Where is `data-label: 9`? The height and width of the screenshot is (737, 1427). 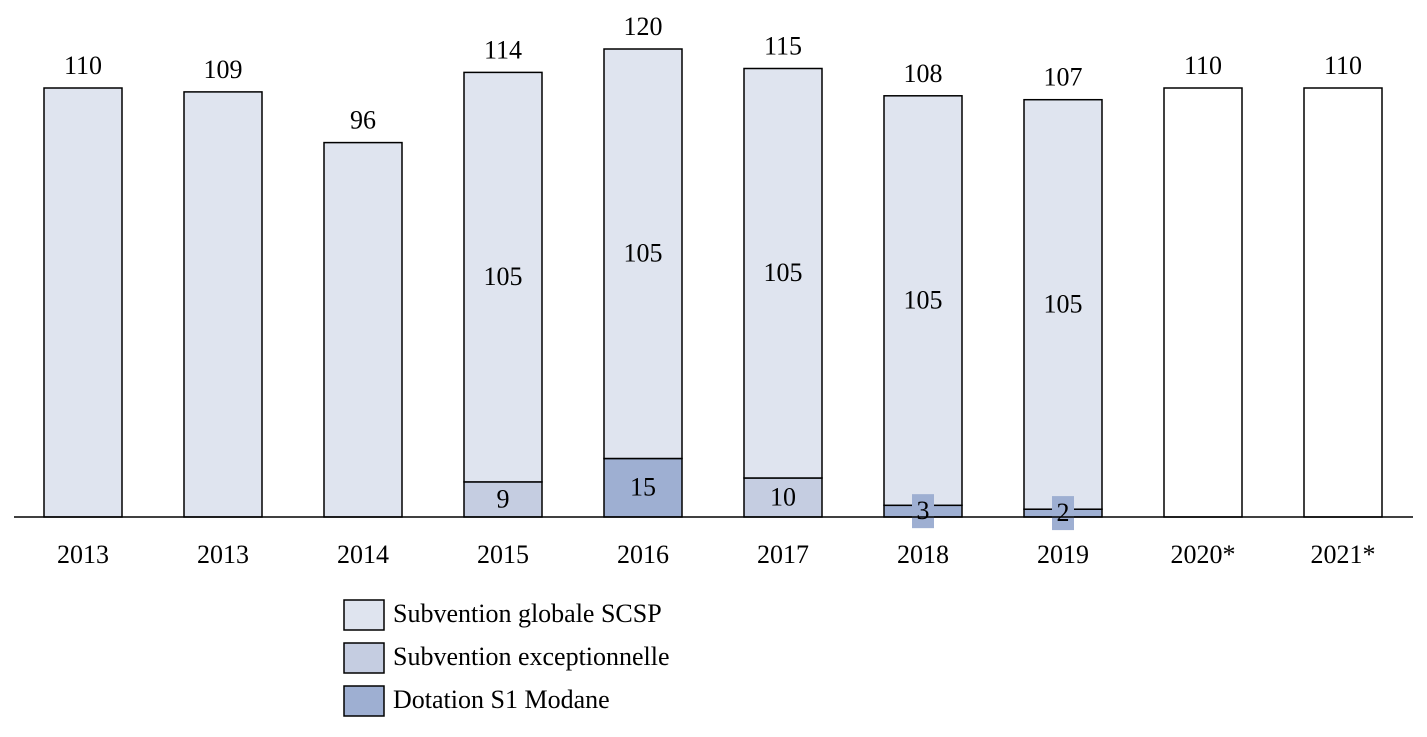 data-label: 9 is located at coordinates (503, 498).